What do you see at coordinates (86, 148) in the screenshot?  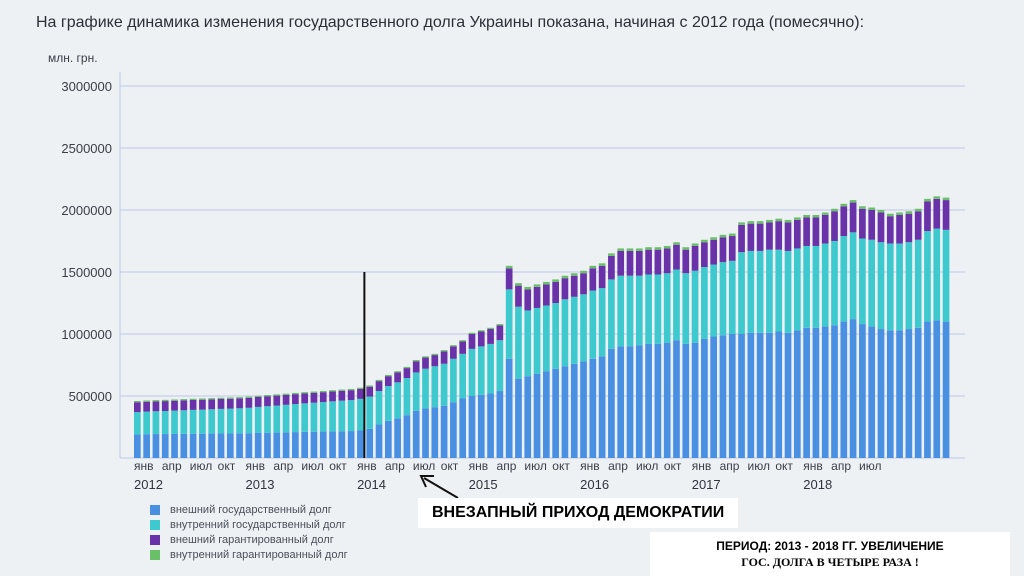 I see `y-tick-label: 2500000` at bounding box center [86, 148].